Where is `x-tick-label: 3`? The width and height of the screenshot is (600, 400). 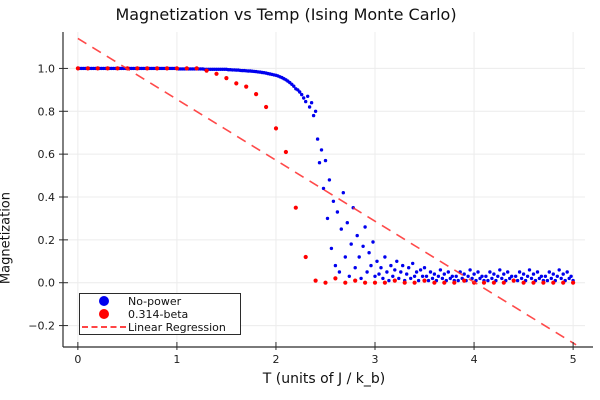
x-tick-label: 3 is located at coordinates (375, 359).